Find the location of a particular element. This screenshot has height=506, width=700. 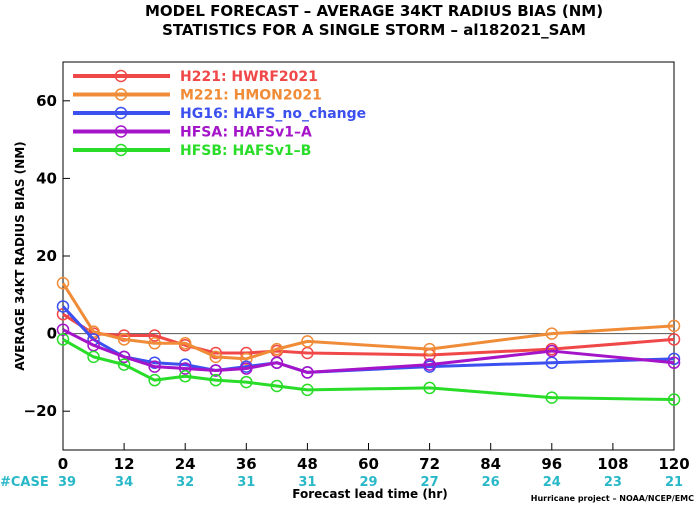

y-tick-label: 20 is located at coordinates (46, 256).